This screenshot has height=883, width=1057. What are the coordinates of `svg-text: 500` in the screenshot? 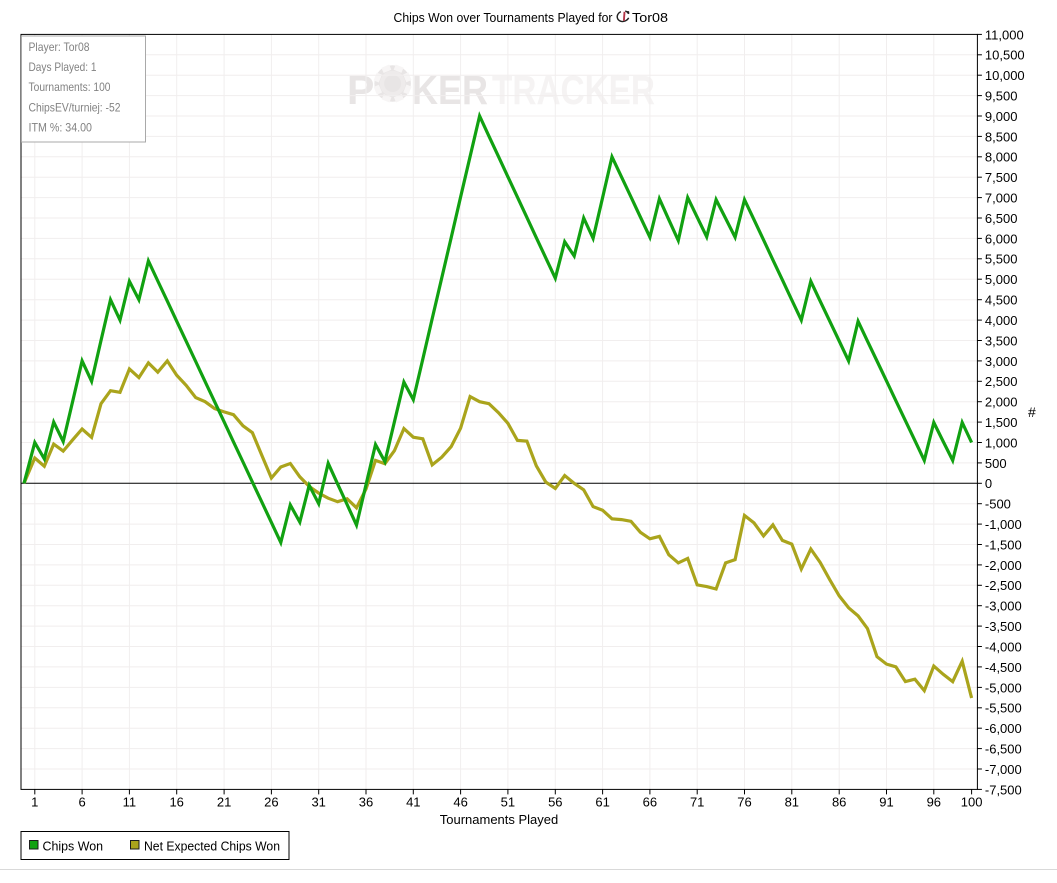 It's located at (996, 463).